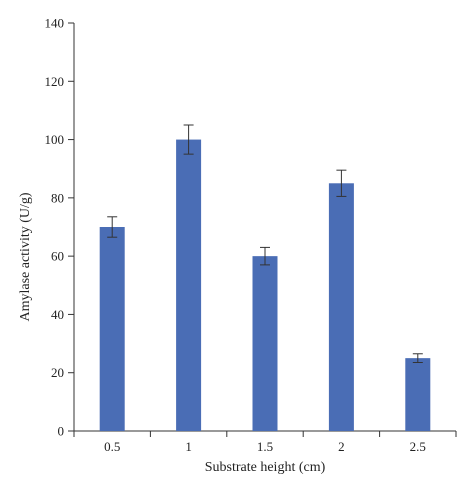  I want to click on y-axis-title: Amylase activity (U/g), so click(25, 256).